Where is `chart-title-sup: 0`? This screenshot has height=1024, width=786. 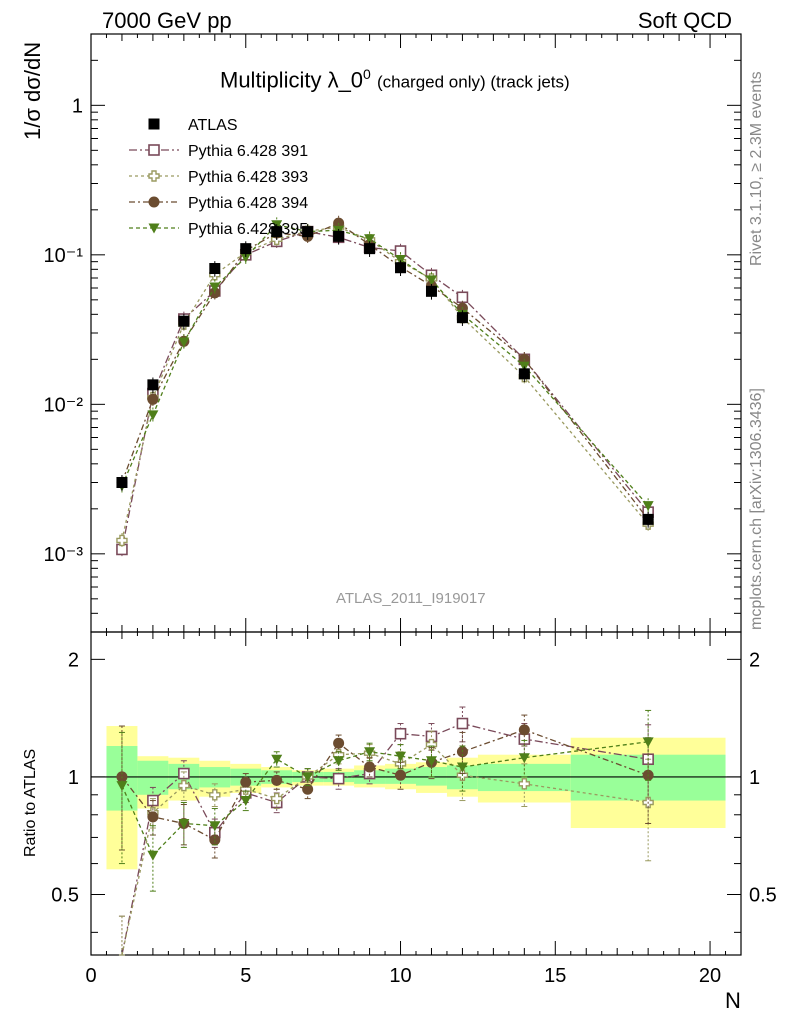 chart-title-sup: 0 is located at coordinates (367, 74).